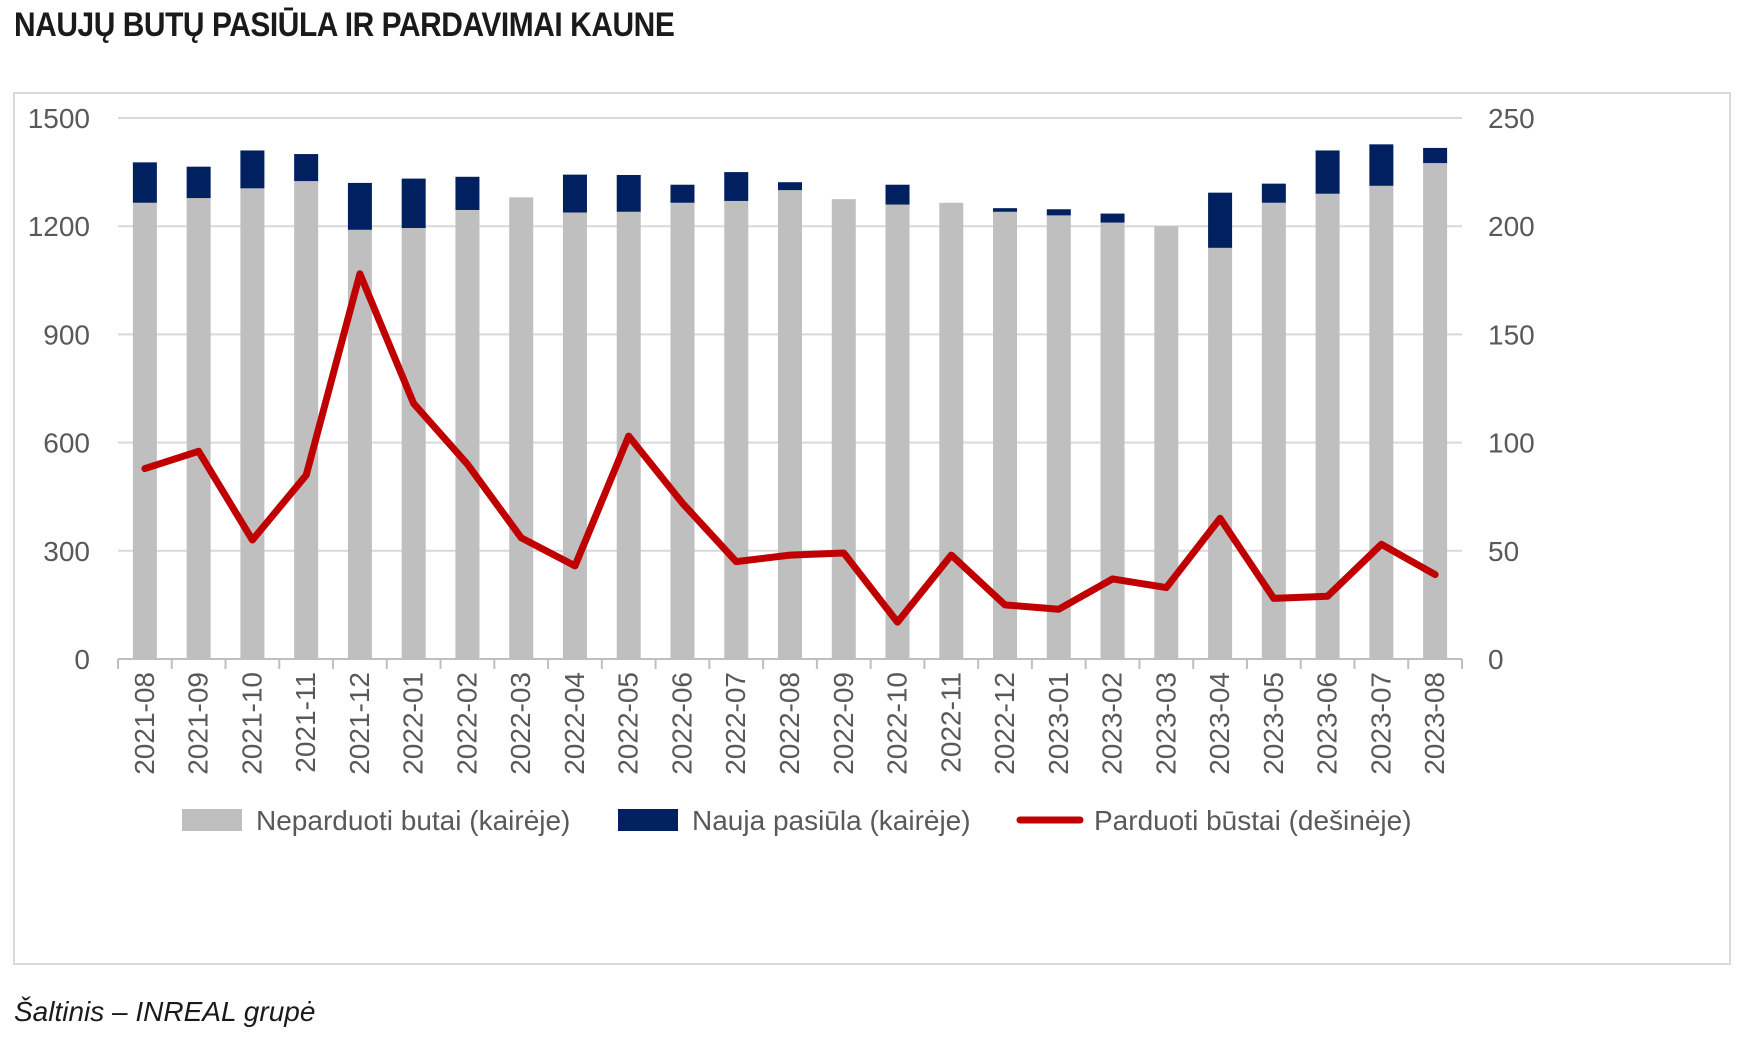 The height and width of the screenshot is (1047, 1742). What do you see at coordinates (790, 663) in the screenshot?
I see `axes` at bounding box center [790, 663].